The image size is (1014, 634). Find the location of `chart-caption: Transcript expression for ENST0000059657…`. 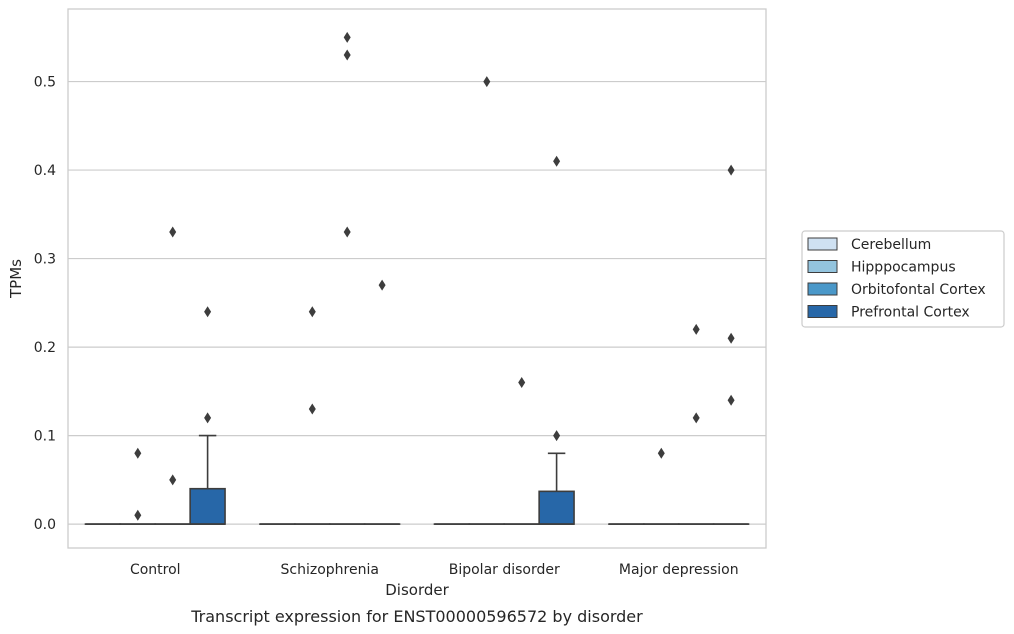

chart-caption: Transcript expression for ENST0000059657… is located at coordinates (416, 616).